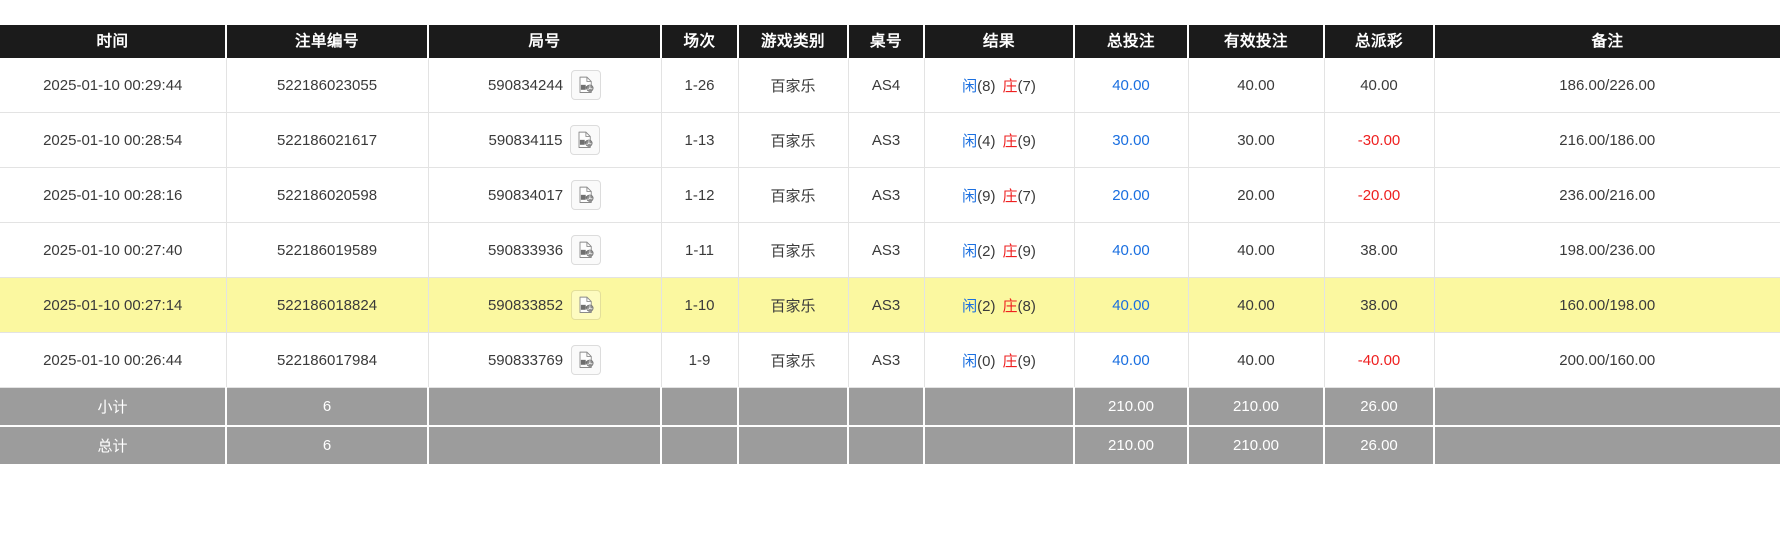 This screenshot has width=1780, height=539. I want to click on subtotal-total-bet: 210.00, so click(1131, 407).